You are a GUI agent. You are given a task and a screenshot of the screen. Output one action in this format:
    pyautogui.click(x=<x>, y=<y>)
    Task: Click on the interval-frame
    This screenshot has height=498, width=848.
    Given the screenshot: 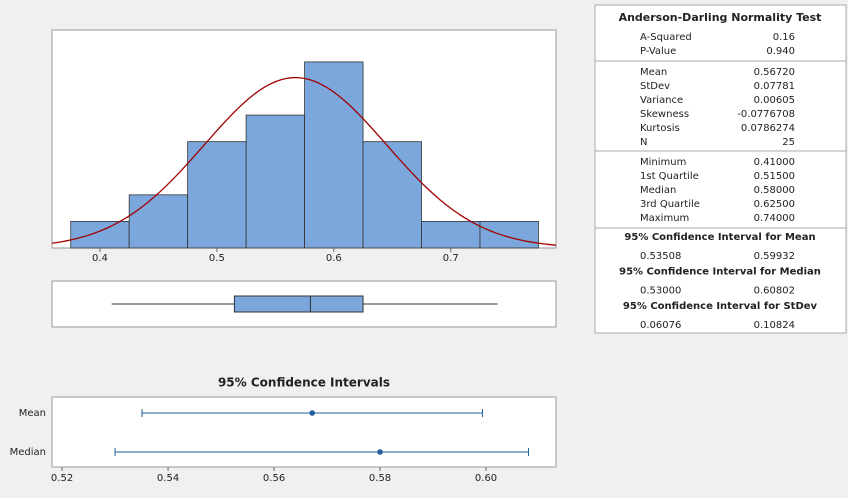 What is the action you would take?
    pyautogui.click(x=304, y=432)
    